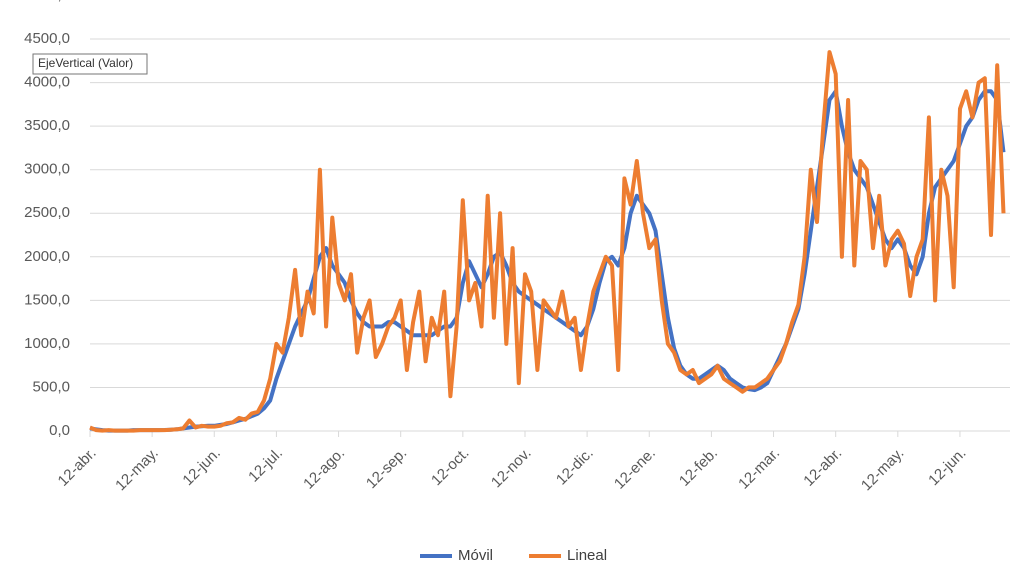  I want to click on x-tick-label: 12-feb., so click(698, 467).